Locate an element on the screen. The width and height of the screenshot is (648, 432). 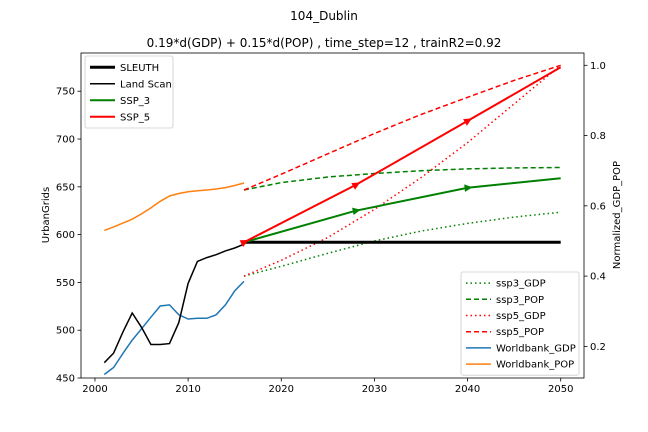
legend-label-worldbank-pop: Worldbank_POP is located at coordinates (535, 365).